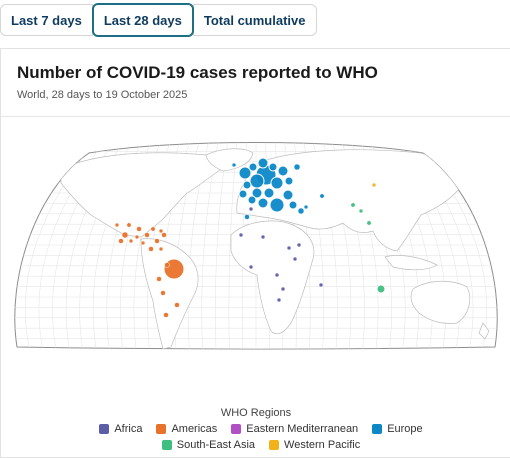  I want to click on legend-item-eastern-mediterranean: Eastern Mediterranean, so click(294, 429).